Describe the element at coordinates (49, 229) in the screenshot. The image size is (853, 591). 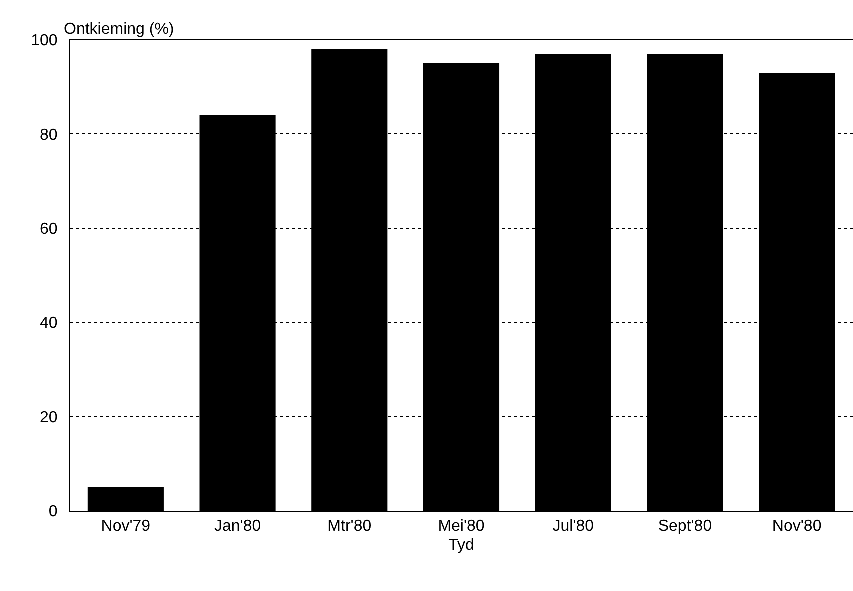
I see `y-tick-label: 60` at that location.